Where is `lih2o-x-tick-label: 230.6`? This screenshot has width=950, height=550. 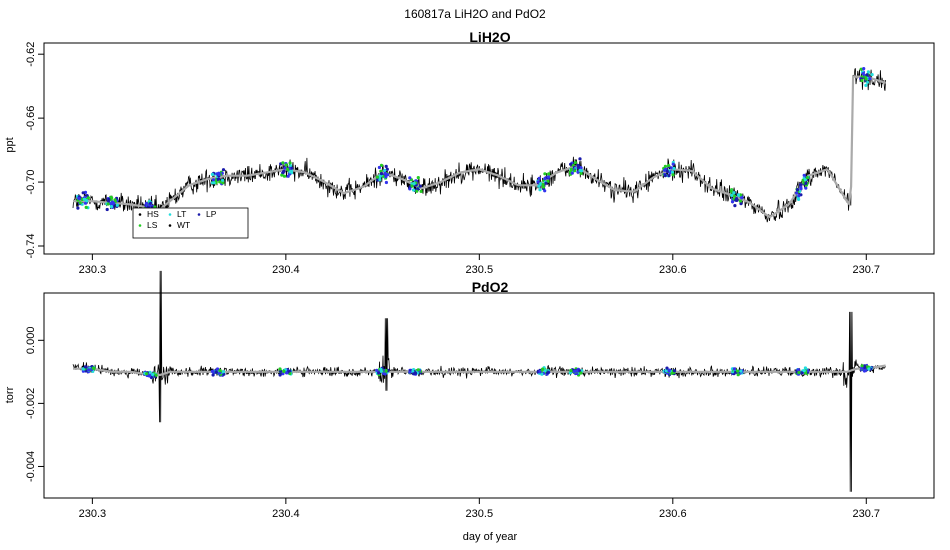
lih2o-x-tick-label: 230.6 is located at coordinates (673, 270).